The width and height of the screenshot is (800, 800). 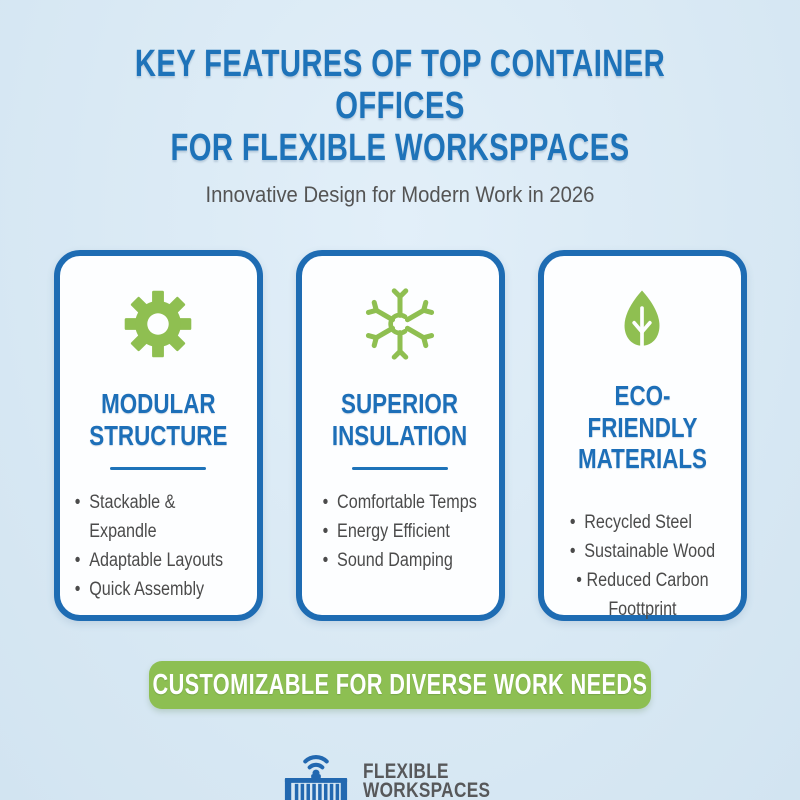 What do you see at coordinates (642, 595) in the screenshot?
I see `bullet-item: • Reduced Carbon Foottprint` at bounding box center [642, 595].